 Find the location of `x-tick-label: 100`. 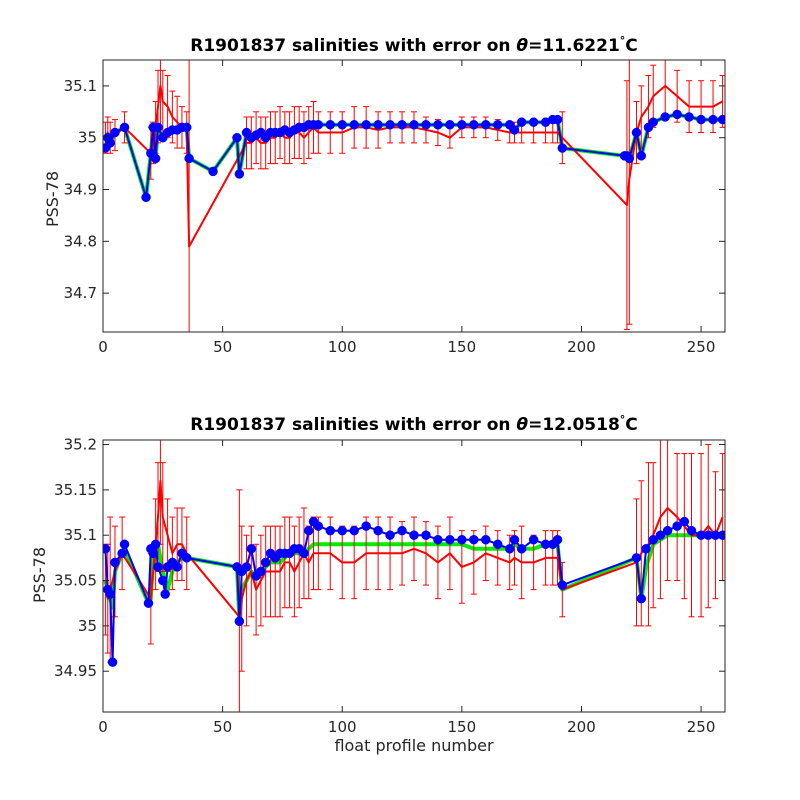

x-tick-label: 100 is located at coordinates (342, 727).